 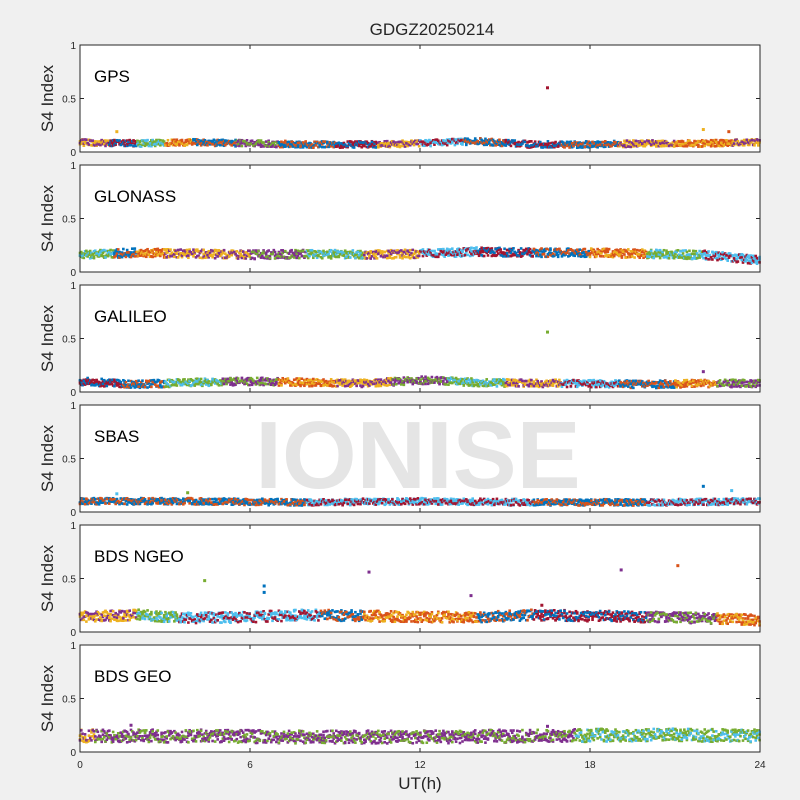 What do you see at coordinates (69, 340) in the screenshot?
I see `y-tick-label: 0.5` at bounding box center [69, 340].